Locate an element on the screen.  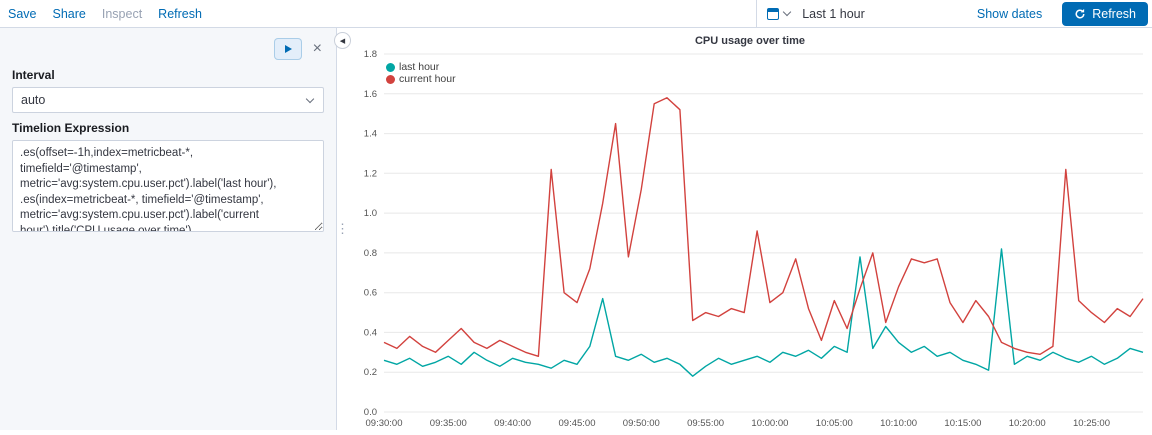
inspect-button: Inspect is located at coordinates (122, 13).